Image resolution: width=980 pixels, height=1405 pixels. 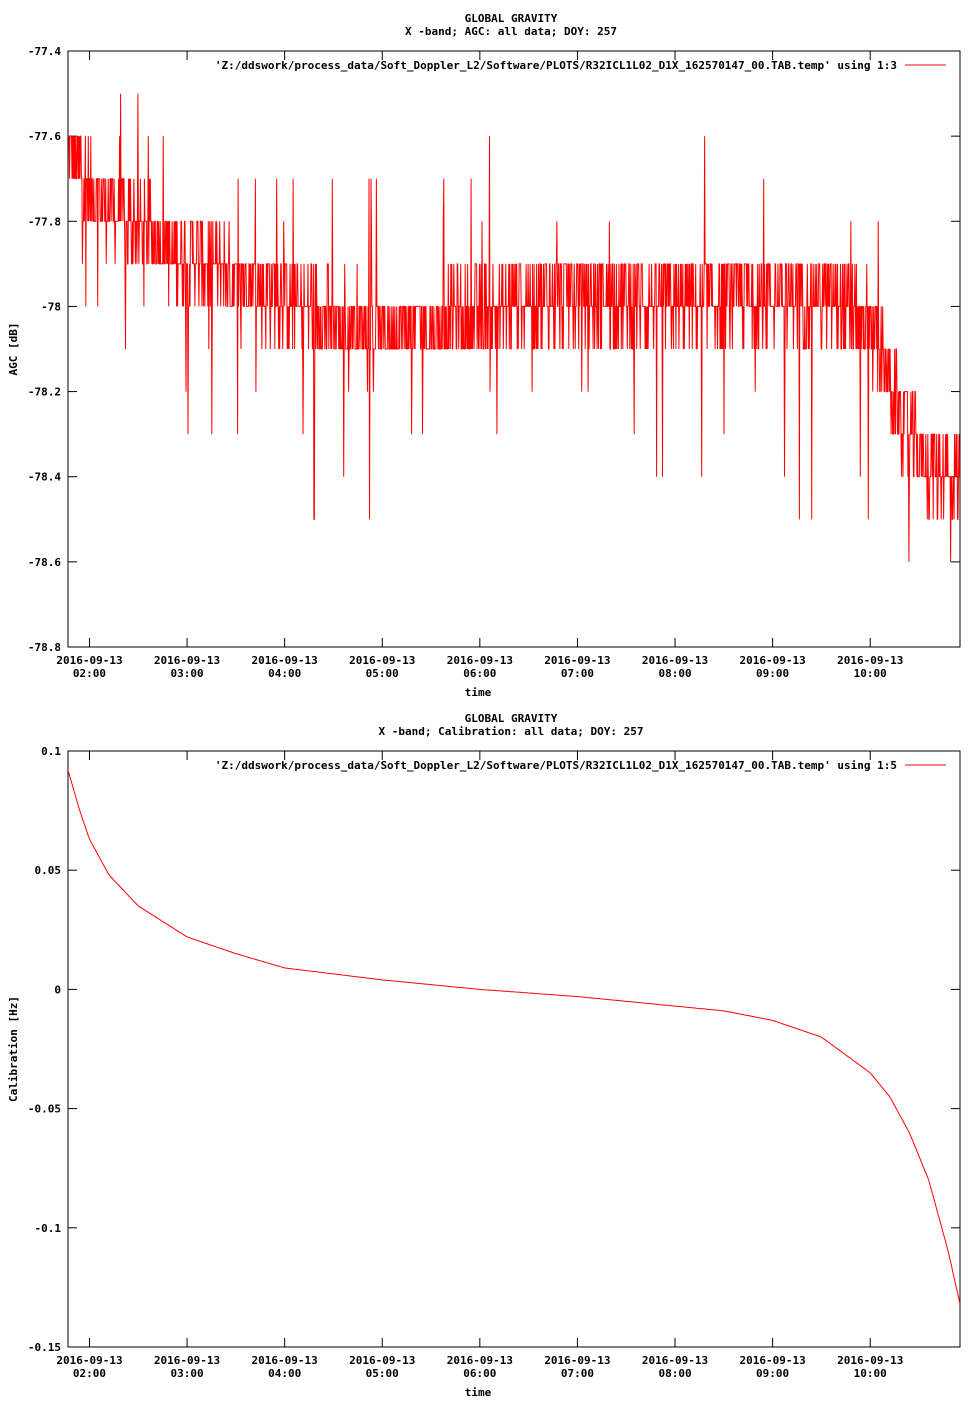 I want to click on y-tick-label: -78.4, so click(x=44, y=477).